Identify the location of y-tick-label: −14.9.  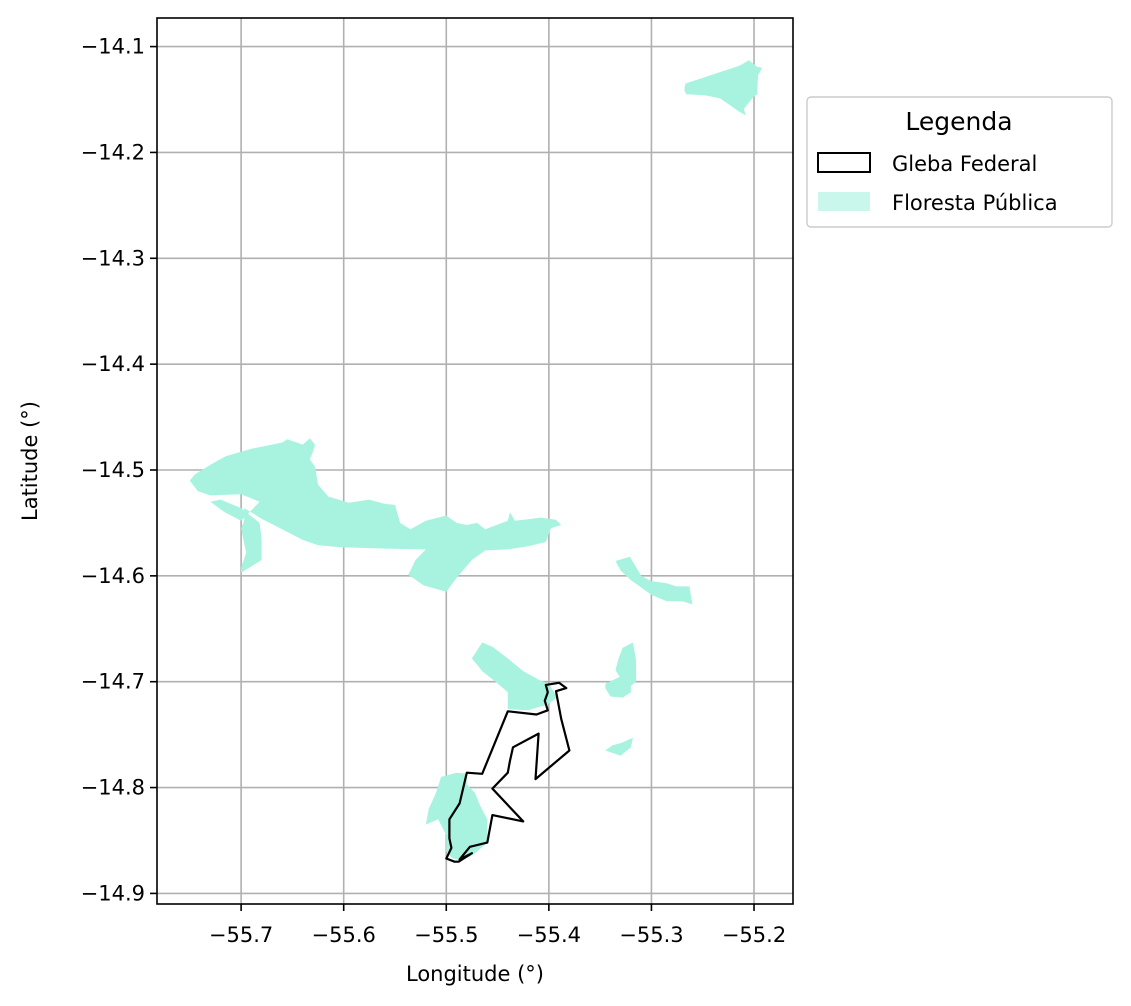
(113, 893).